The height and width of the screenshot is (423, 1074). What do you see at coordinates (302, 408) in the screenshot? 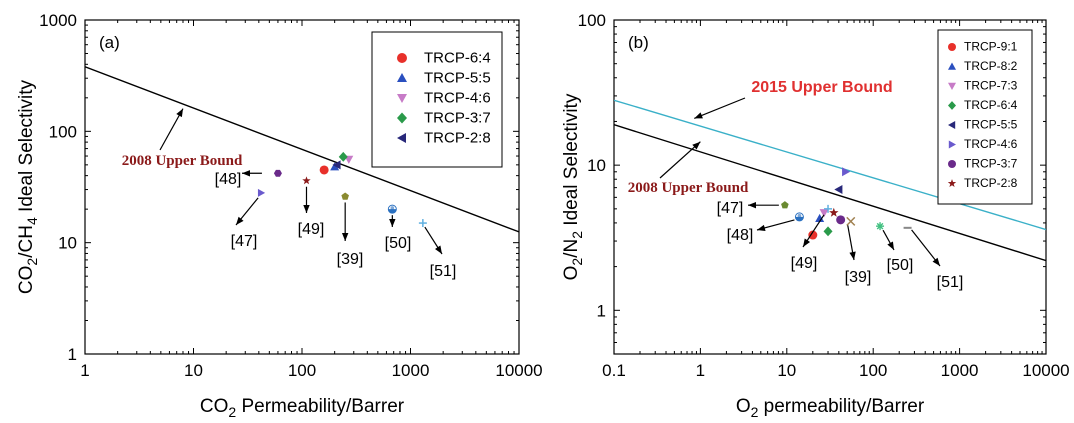
I see `x-axis-title: CO2 Permeability/Barrer` at bounding box center [302, 408].